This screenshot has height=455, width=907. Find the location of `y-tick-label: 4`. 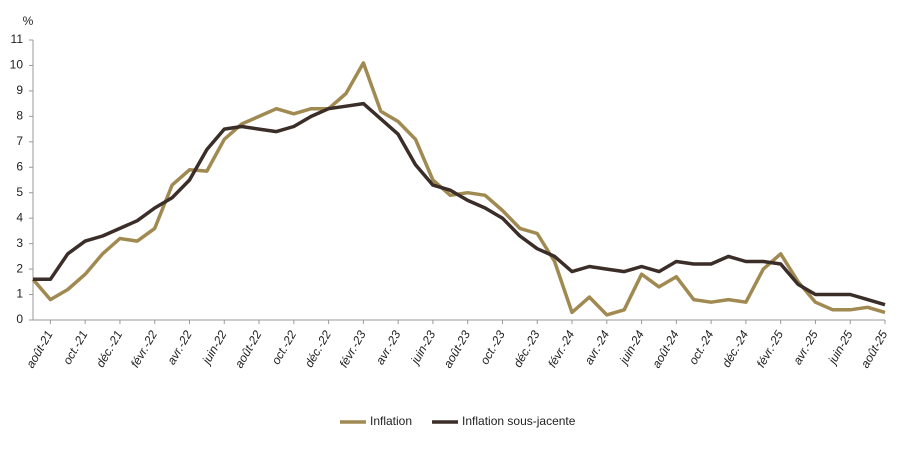

y-tick-label: 4 is located at coordinates (19, 217).